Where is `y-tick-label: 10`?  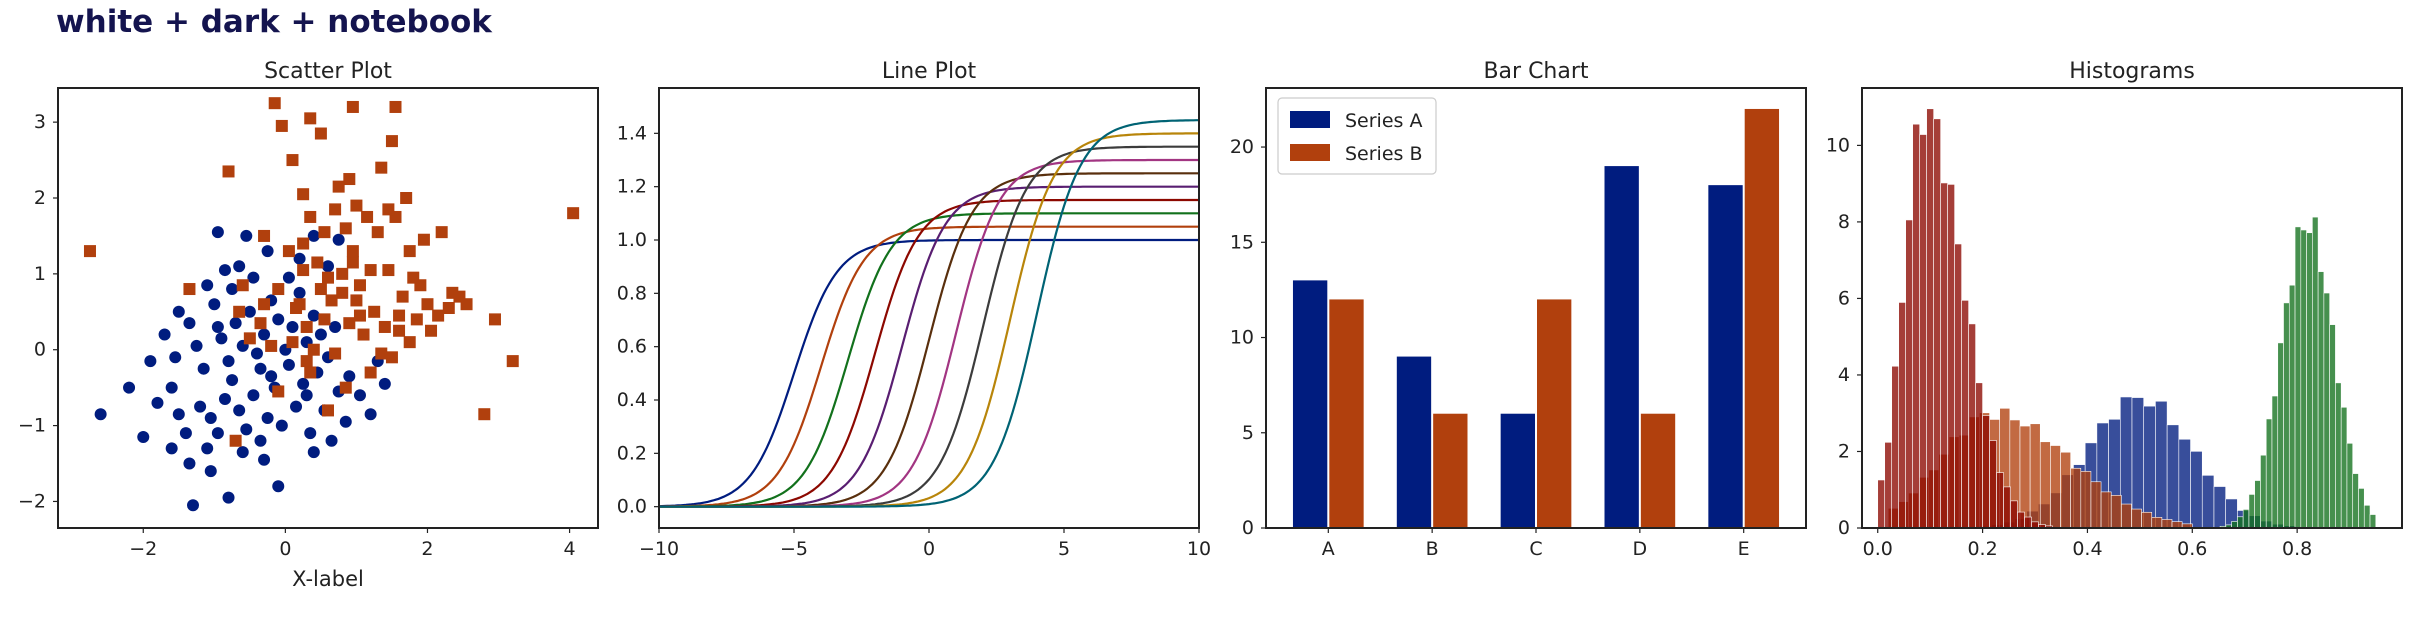
y-tick-label: 10 is located at coordinates (1242, 338).